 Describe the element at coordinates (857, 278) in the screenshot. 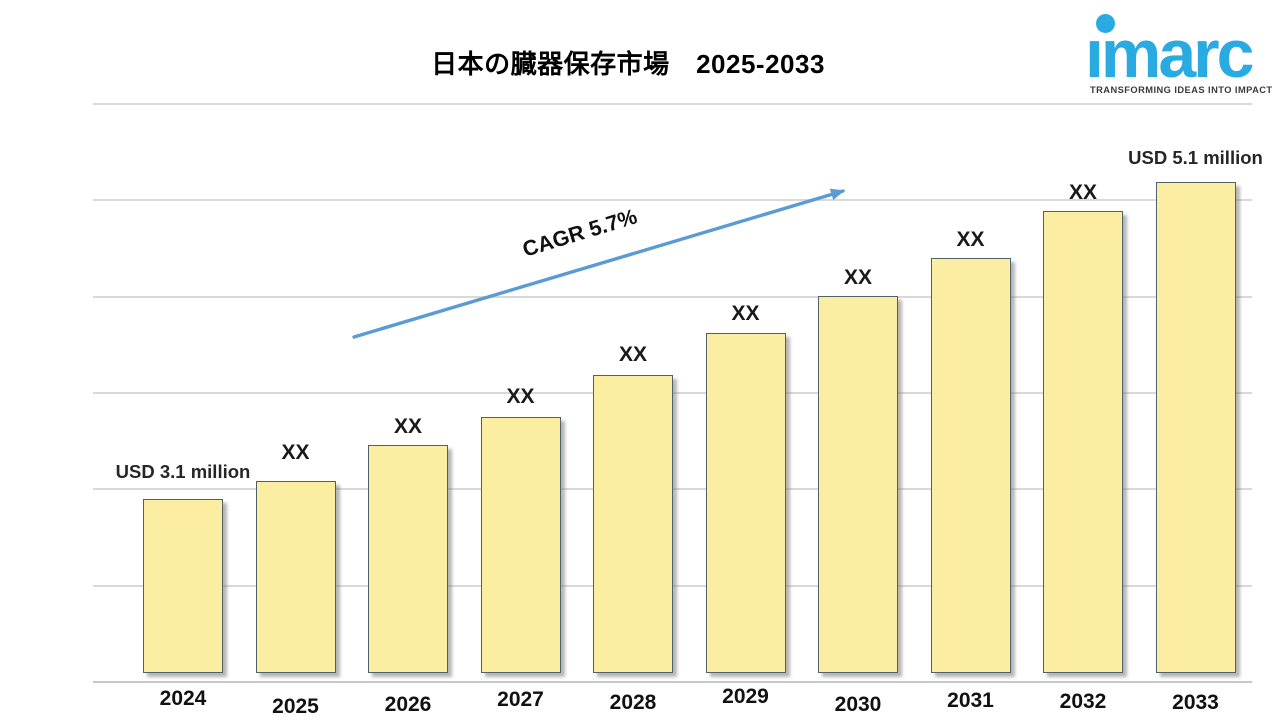

I see `bar-value-label-2030: XX` at that location.